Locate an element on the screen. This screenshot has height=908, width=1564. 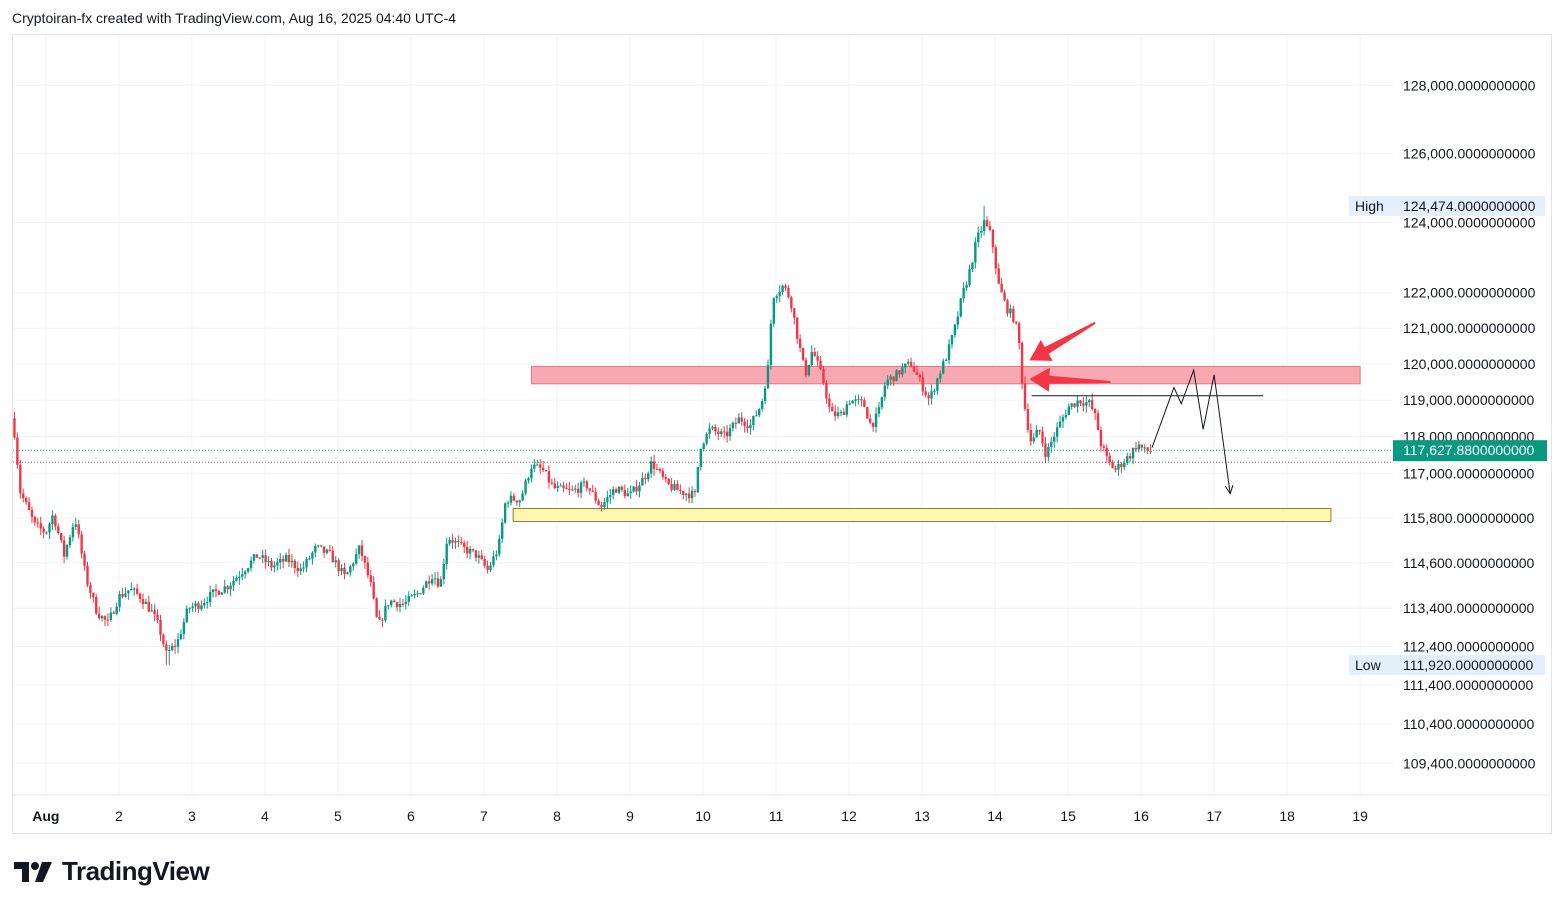
current-price-bg is located at coordinates (1470, 451).